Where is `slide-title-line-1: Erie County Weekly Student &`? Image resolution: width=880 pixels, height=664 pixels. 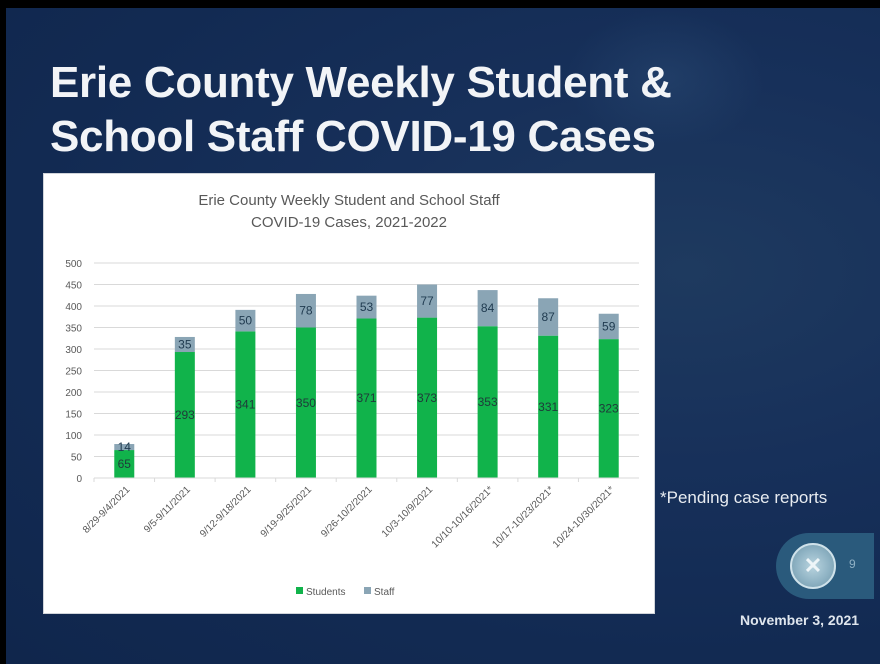 slide-title-line-1: Erie County Weekly Student & is located at coordinates (361, 82).